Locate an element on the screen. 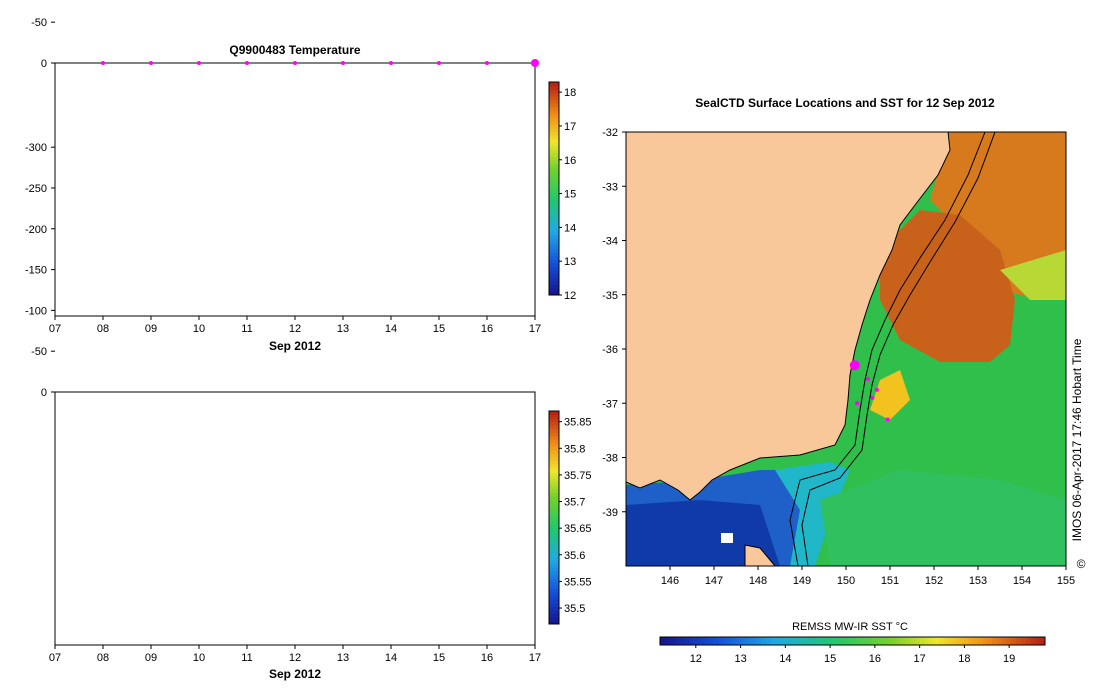  salinity-xtick-label: 09 is located at coordinates (151, 658).